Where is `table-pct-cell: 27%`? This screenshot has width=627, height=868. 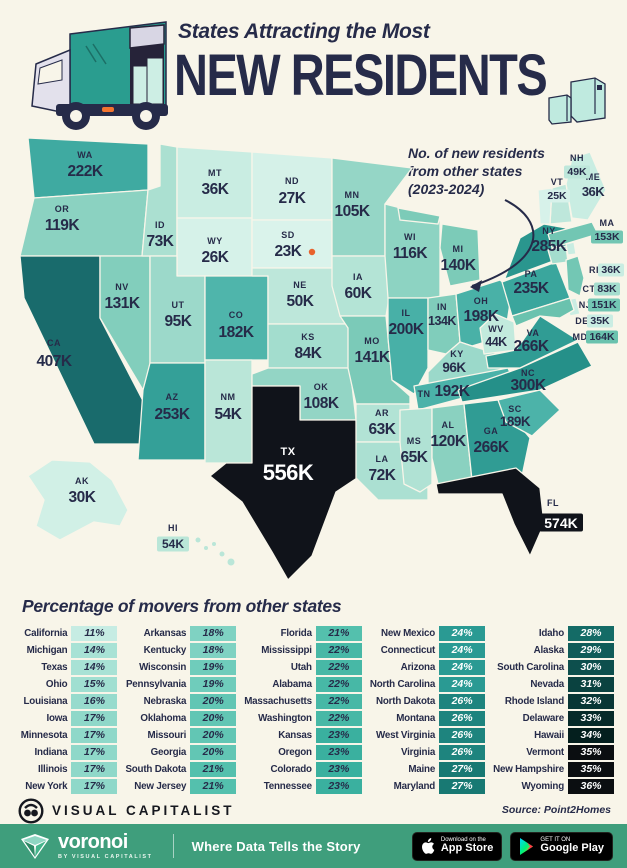 table-pct-cell: 27% is located at coordinates (462, 769).